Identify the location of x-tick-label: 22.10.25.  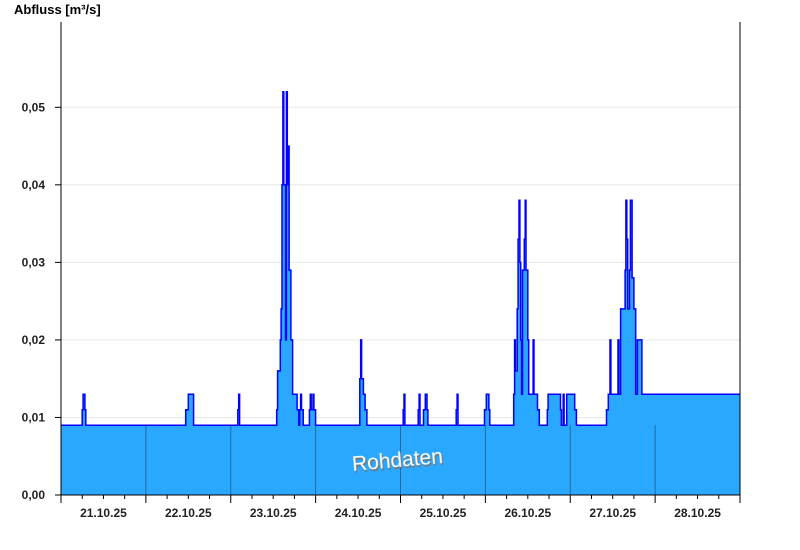
(188, 513).